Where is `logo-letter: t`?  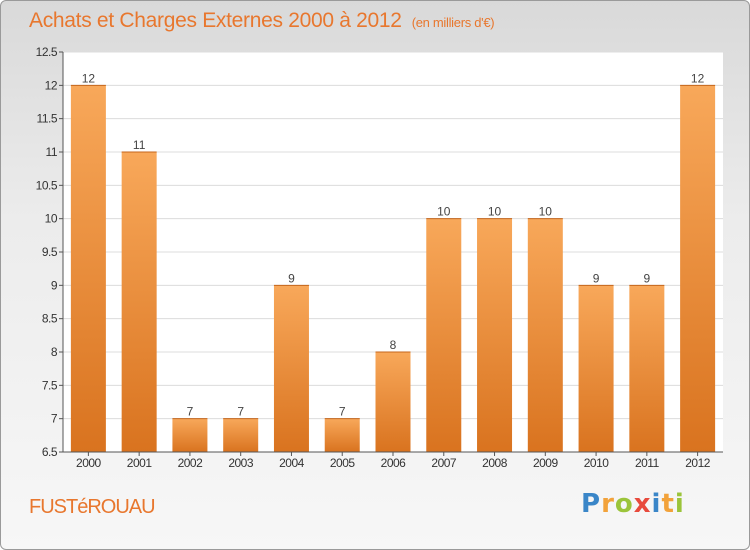 logo-letter: t is located at coordinates (668, 504).